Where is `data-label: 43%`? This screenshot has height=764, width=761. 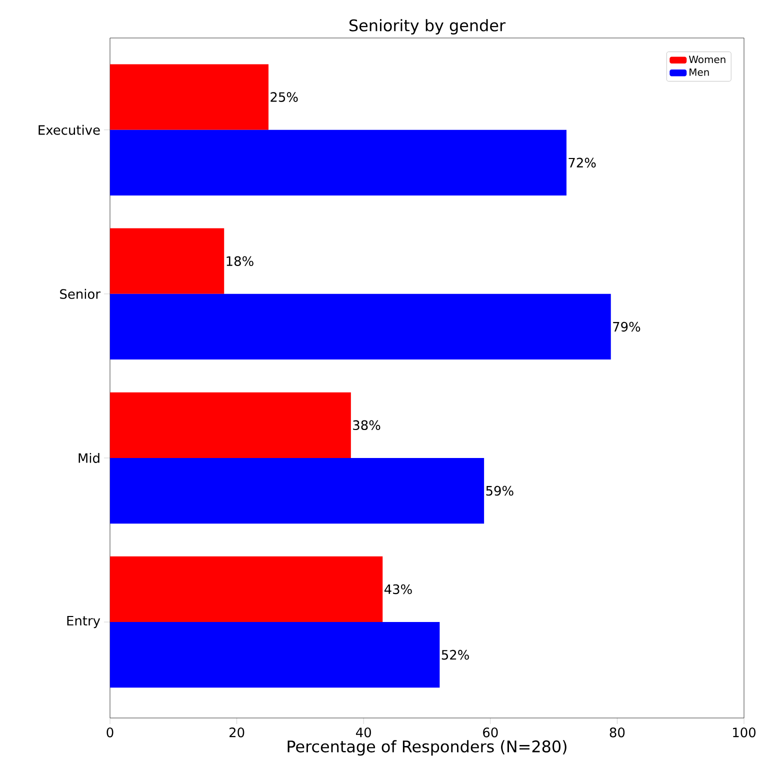
data-label: 43% is located at coordinates (398, 589).